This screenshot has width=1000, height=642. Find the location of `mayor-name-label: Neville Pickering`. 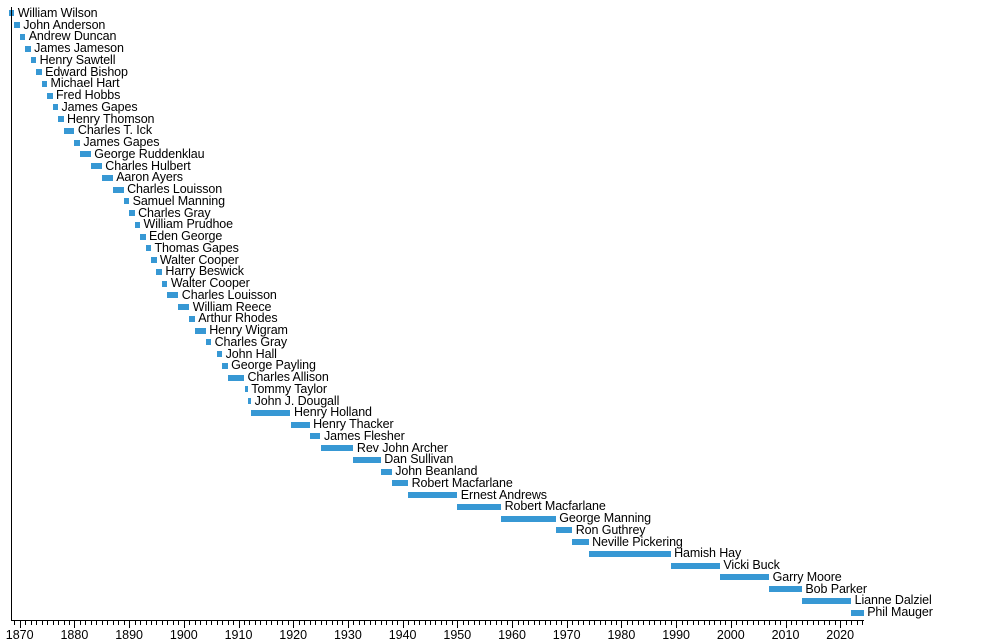

mayor-name-label: Neville Pickering is located at coordinates (637, 541).